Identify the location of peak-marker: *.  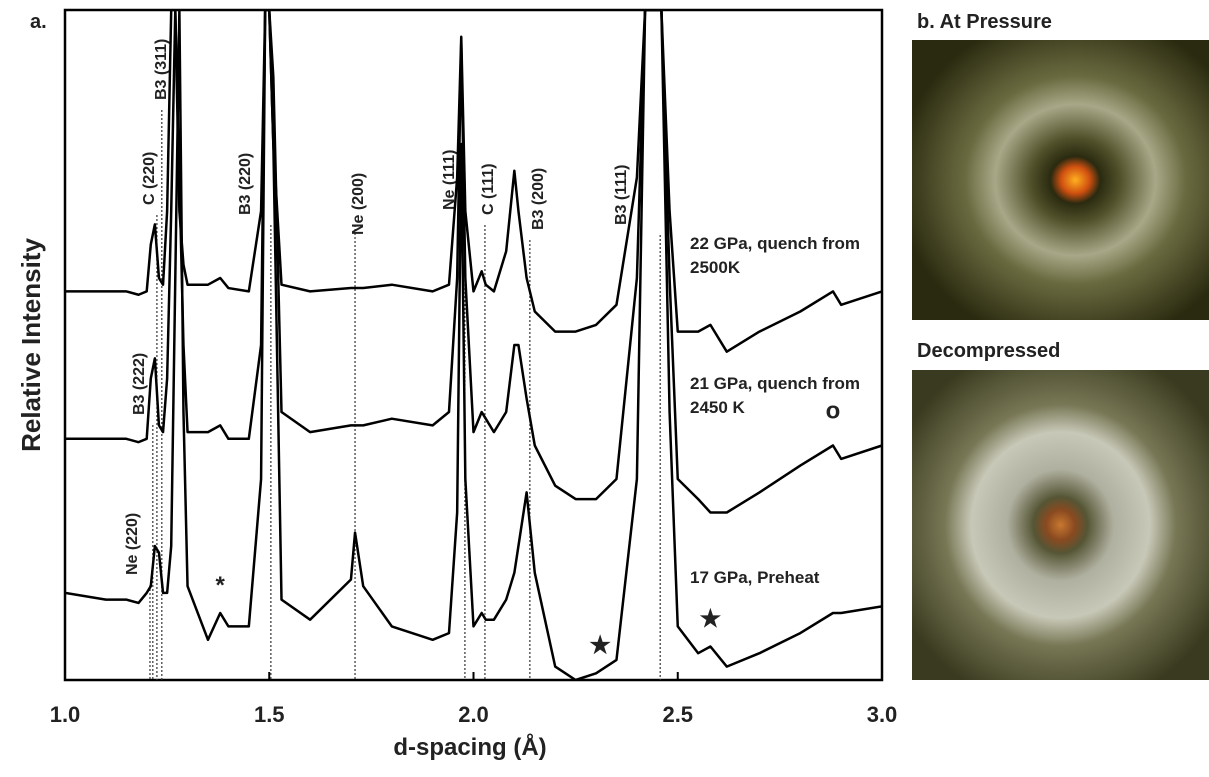
(221, 585).